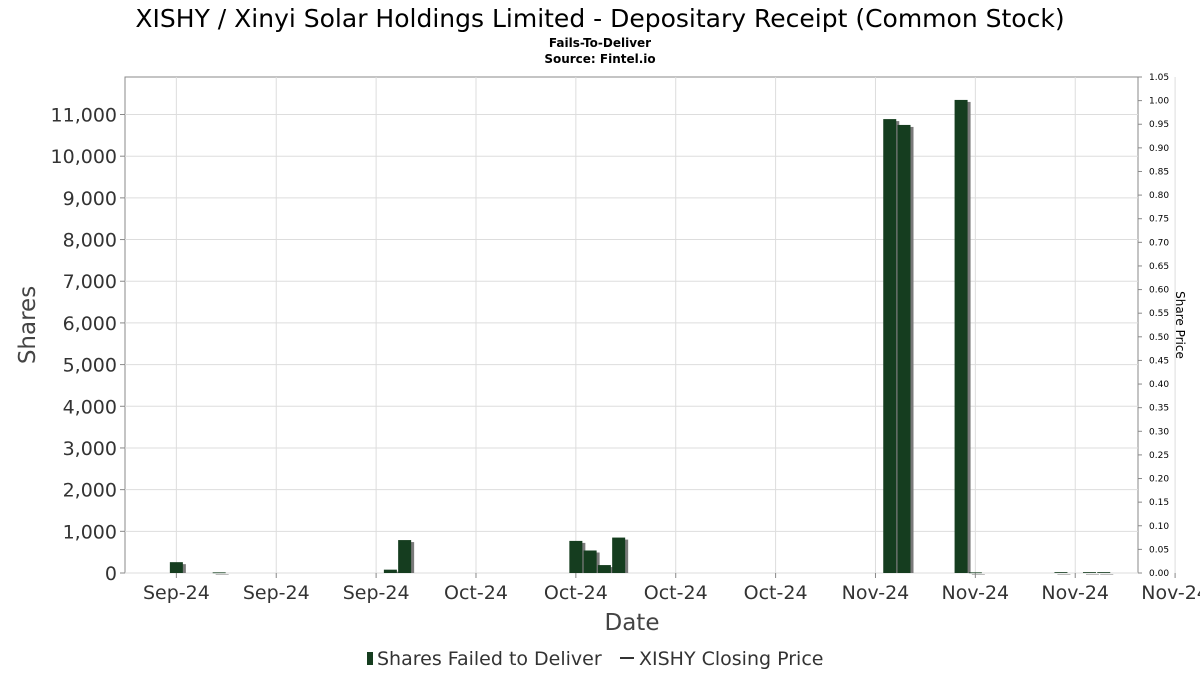 The image size is (1200, 675). I want to click on y2-tick-label: 0.05, so click(1159, 550).